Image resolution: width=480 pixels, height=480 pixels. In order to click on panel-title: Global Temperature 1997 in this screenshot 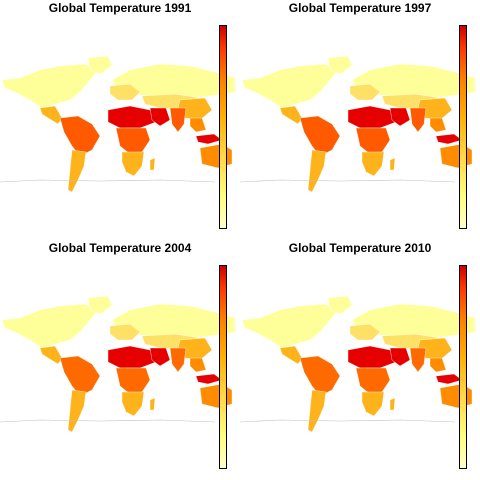, I will do `click(360, 8)`.